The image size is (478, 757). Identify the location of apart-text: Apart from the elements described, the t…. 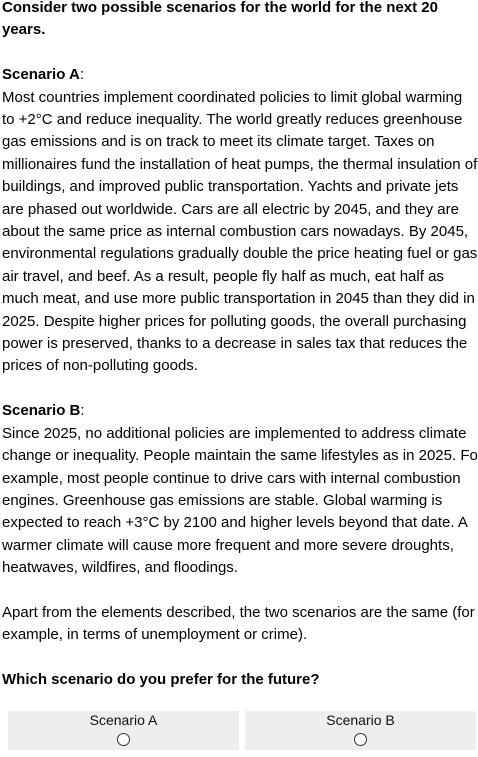
(238, 623).